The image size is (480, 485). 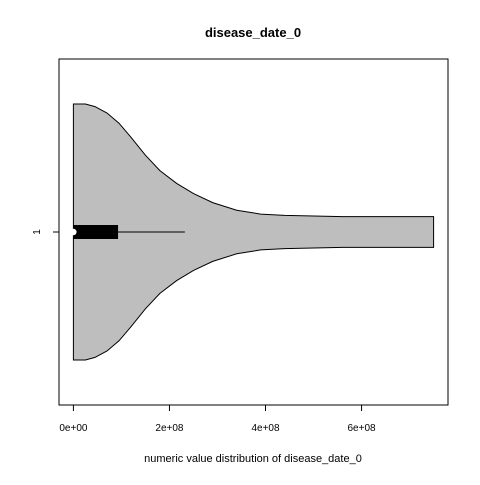 I want to click on x-tick-label: 0e+00, so click(x=73, y=428).